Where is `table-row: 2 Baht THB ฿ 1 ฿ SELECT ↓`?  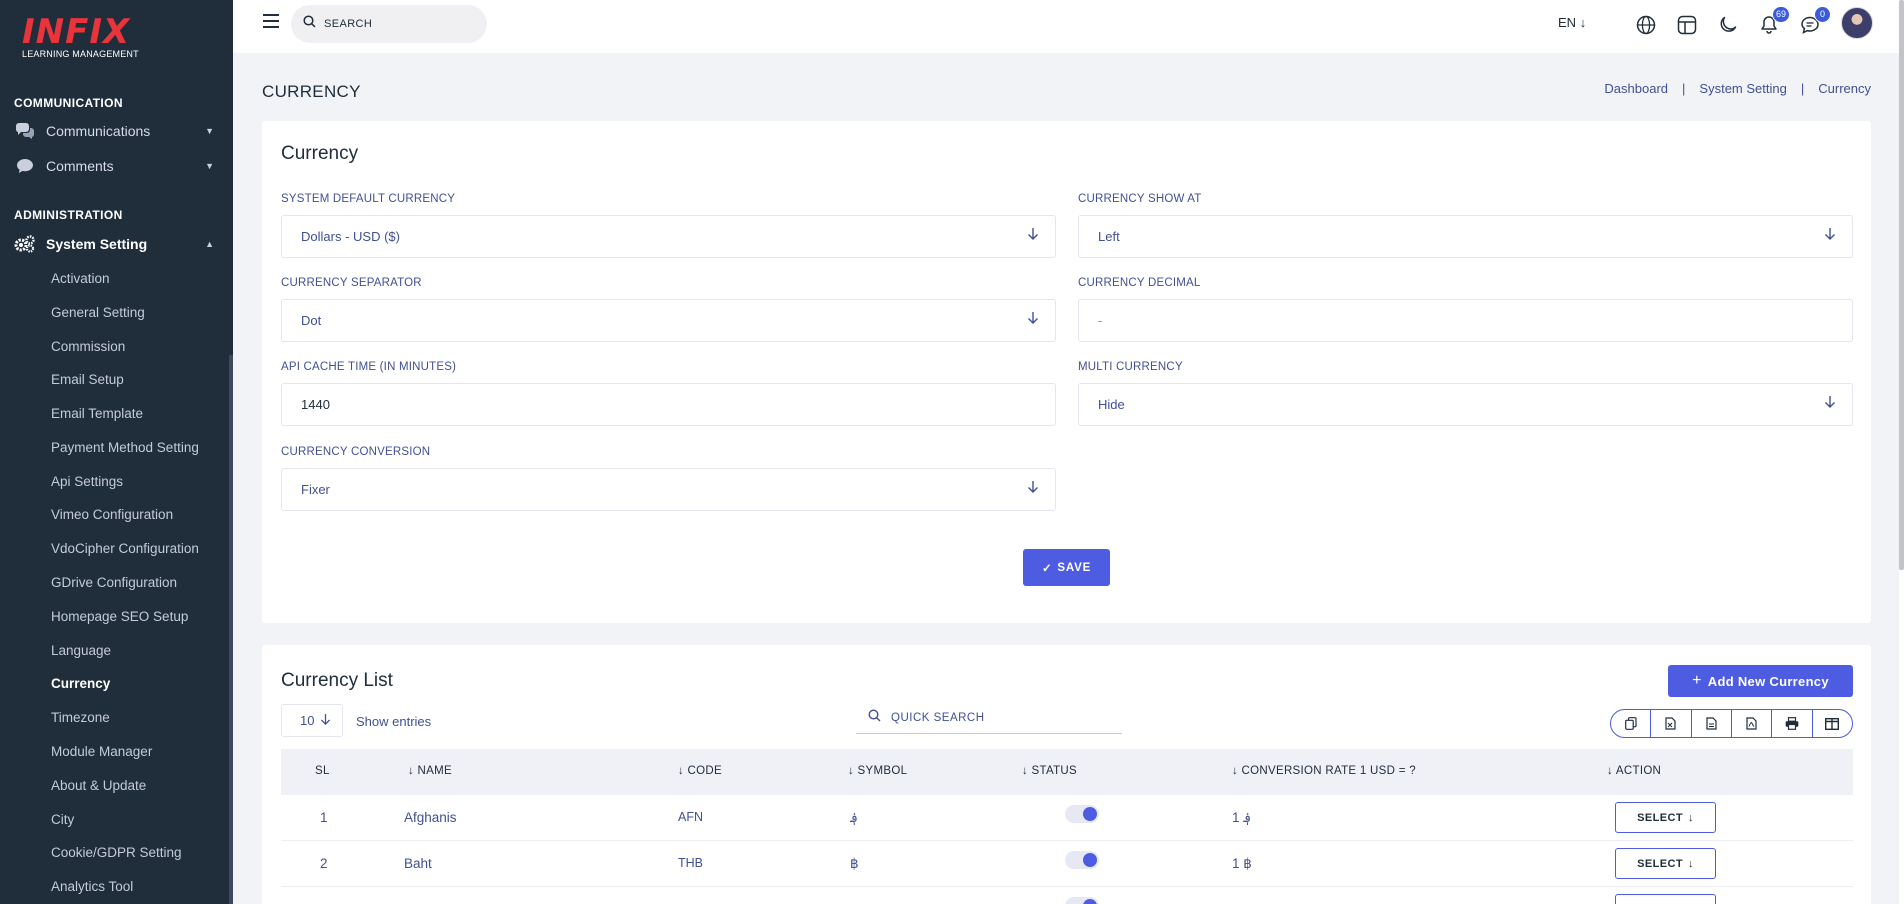 table-row: 2 Baht THB ฿ 1 ฿ SELECT ↓ is located at coordinates (1067, 864).